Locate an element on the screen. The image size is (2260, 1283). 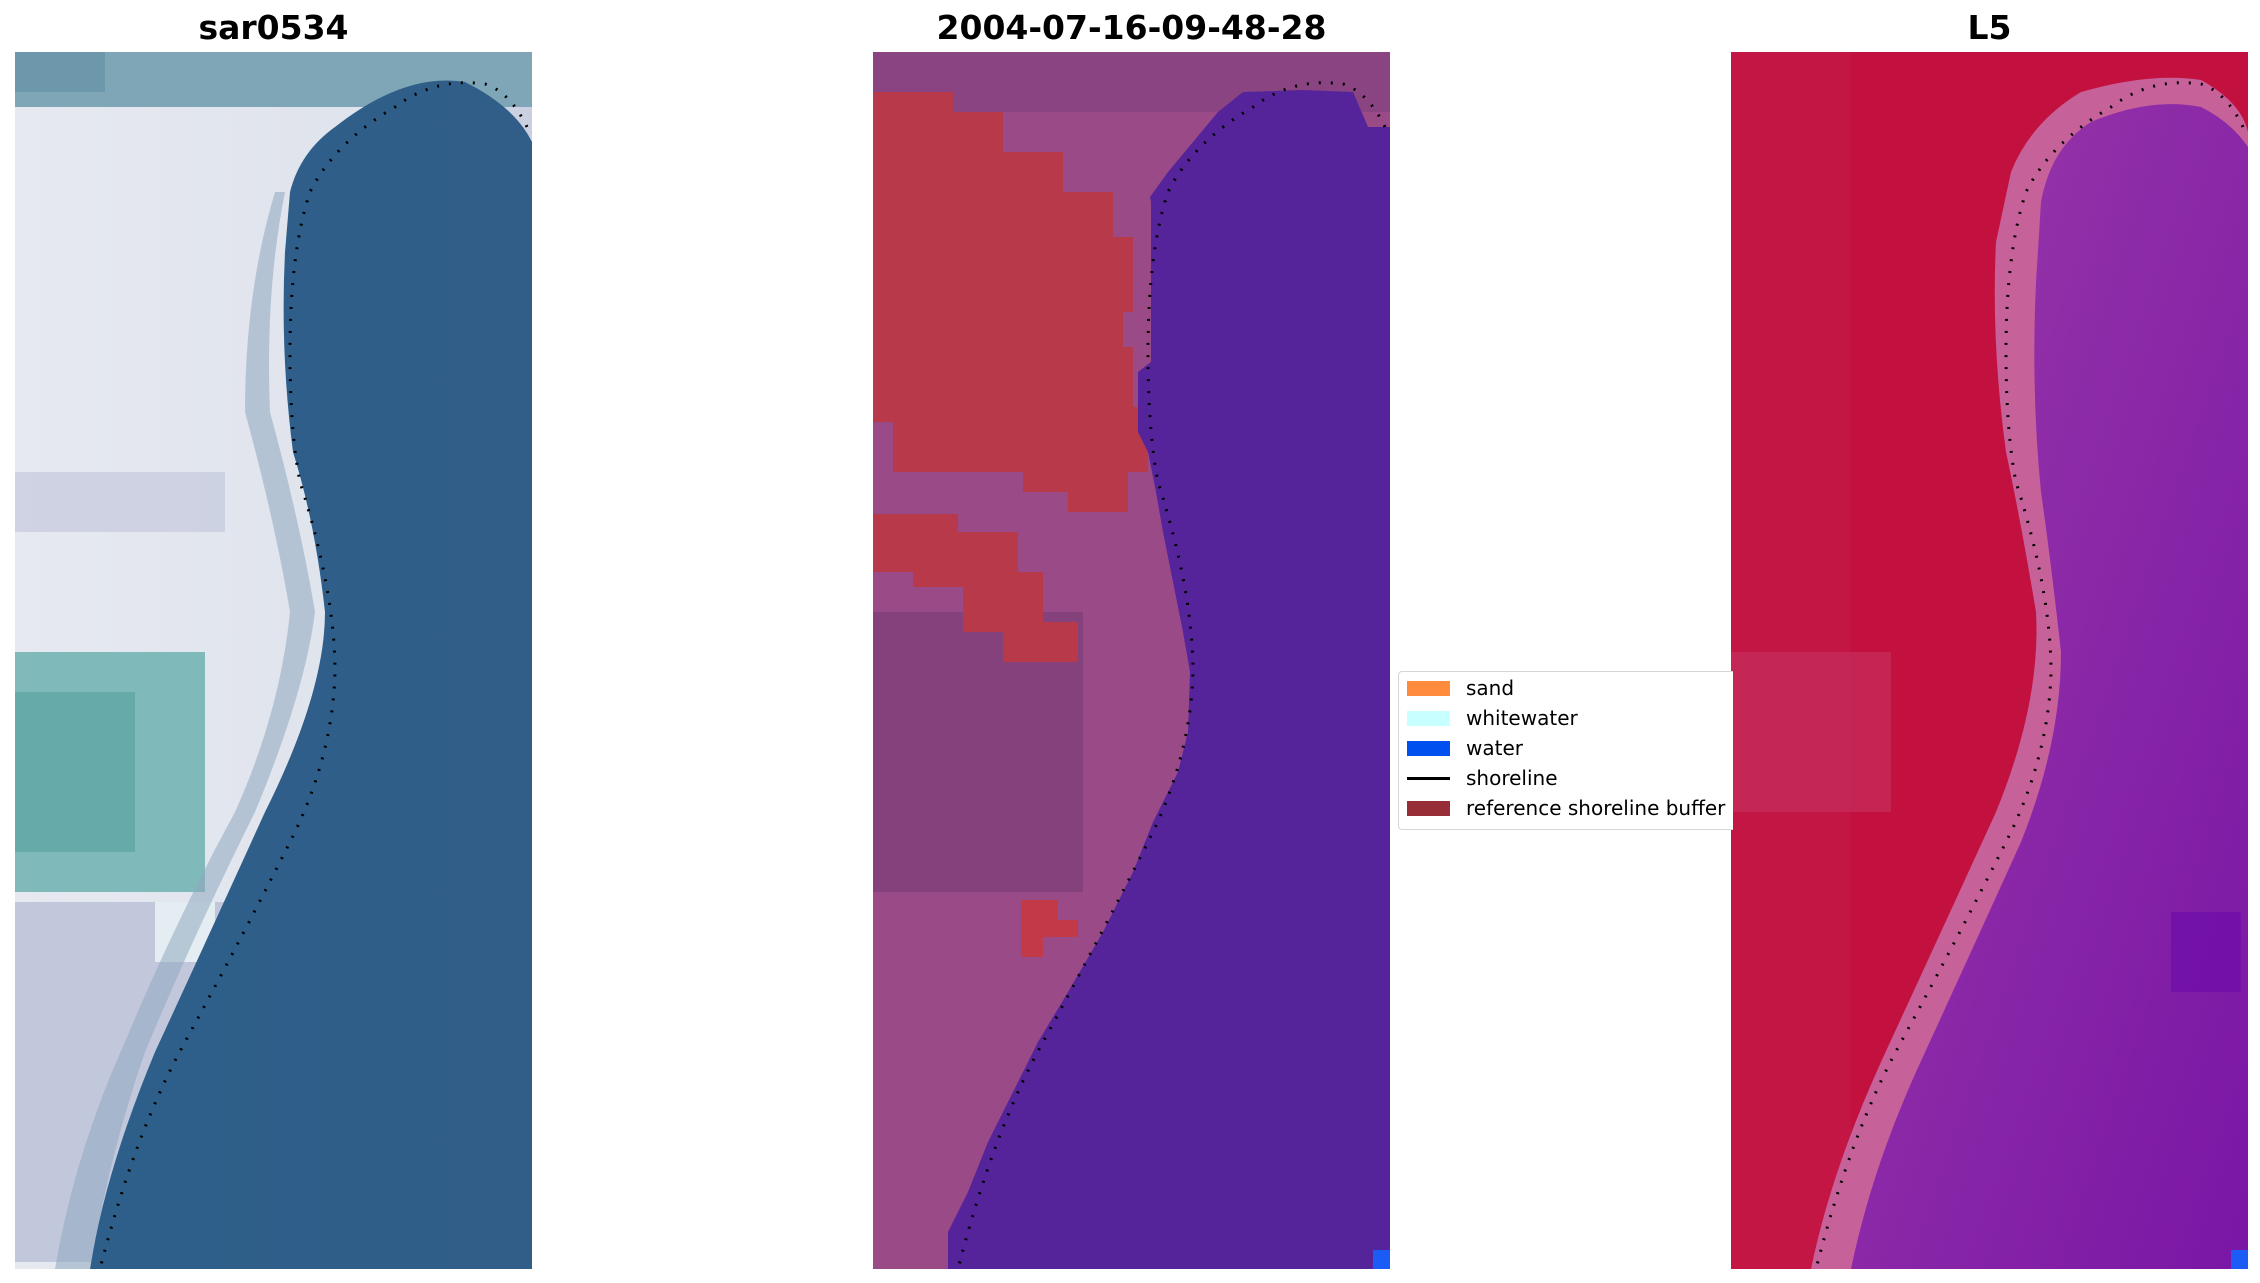
panel-title-index: L5 is located at coordinates (1989, 27).